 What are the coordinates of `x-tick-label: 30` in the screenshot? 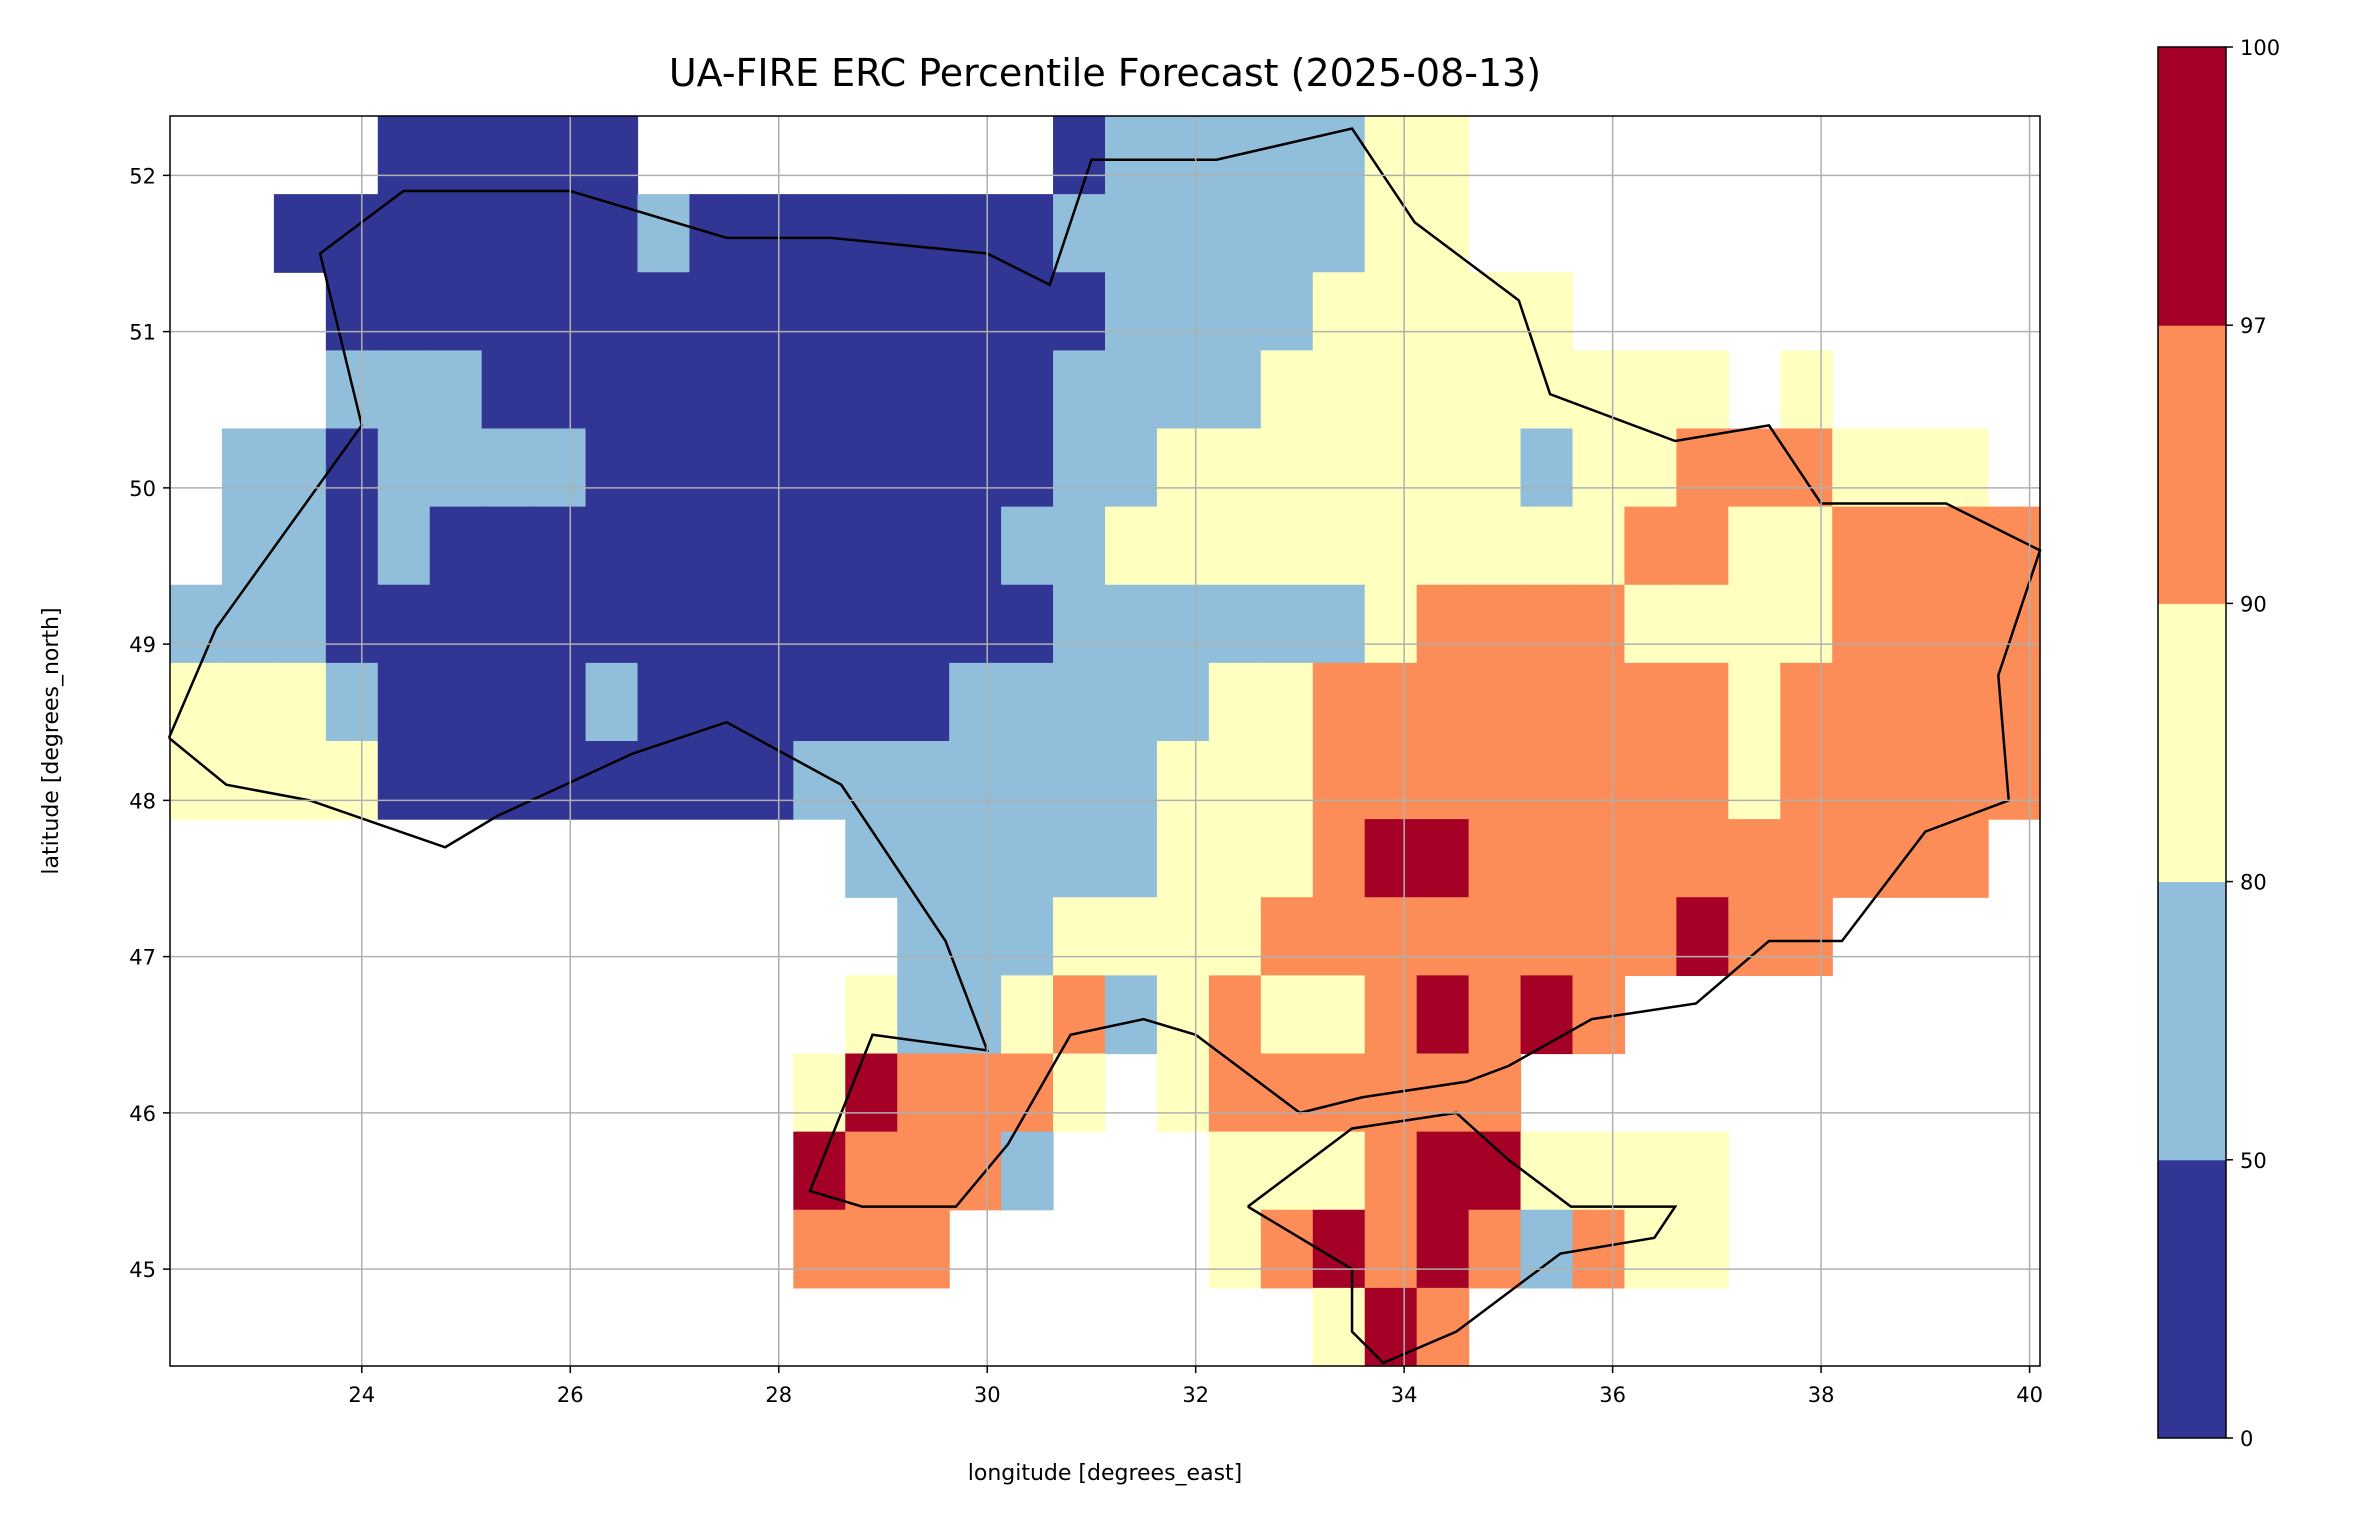 It's located at (987, 1395).